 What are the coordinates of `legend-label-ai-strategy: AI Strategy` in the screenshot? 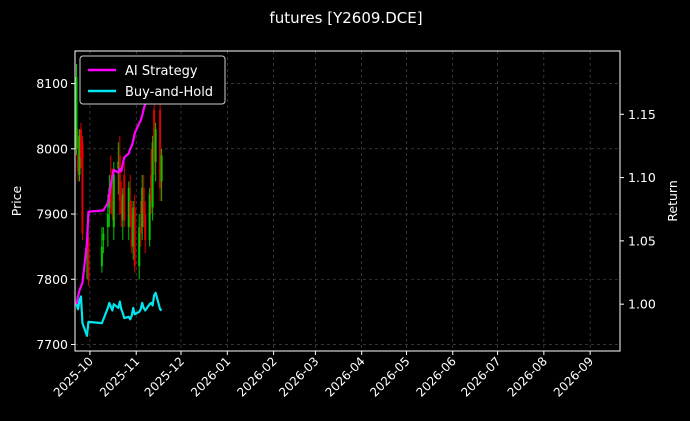 It's located at (161, 71).